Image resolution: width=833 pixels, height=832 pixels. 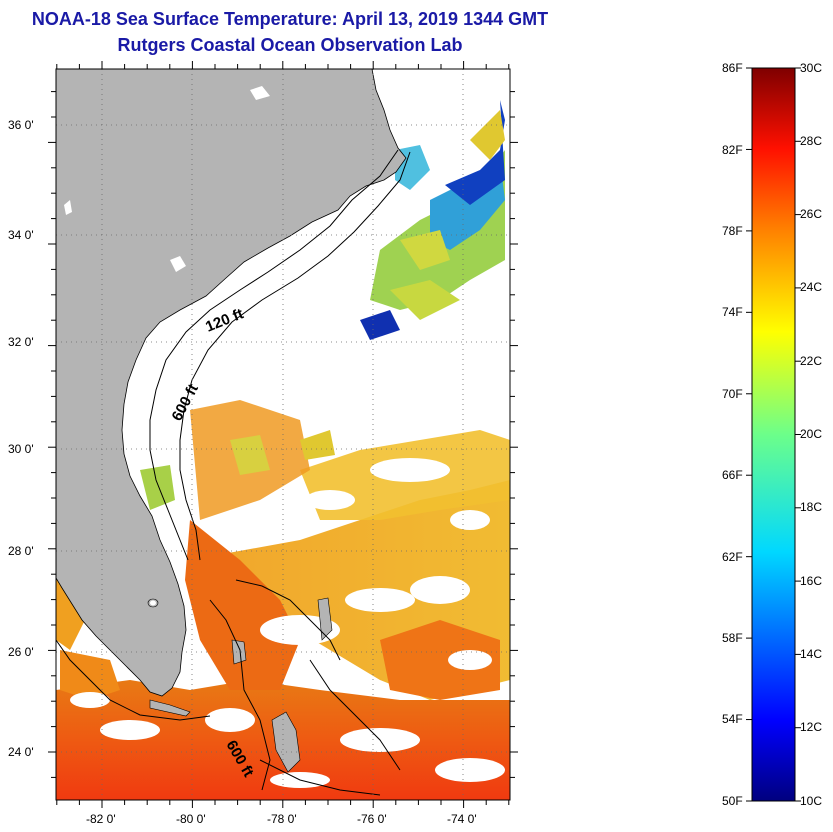 I want to click on cb-f-86: 86F, so click(x=732, y=68).